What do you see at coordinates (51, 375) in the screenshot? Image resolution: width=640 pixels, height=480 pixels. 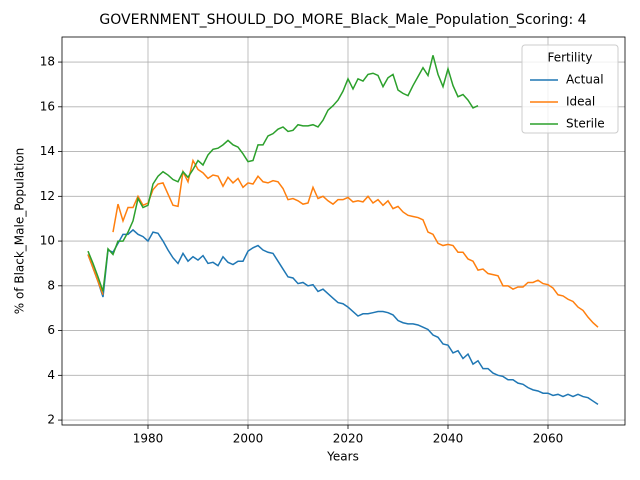 I see `y-tick-label: 4` at bounding box center [51, 375].